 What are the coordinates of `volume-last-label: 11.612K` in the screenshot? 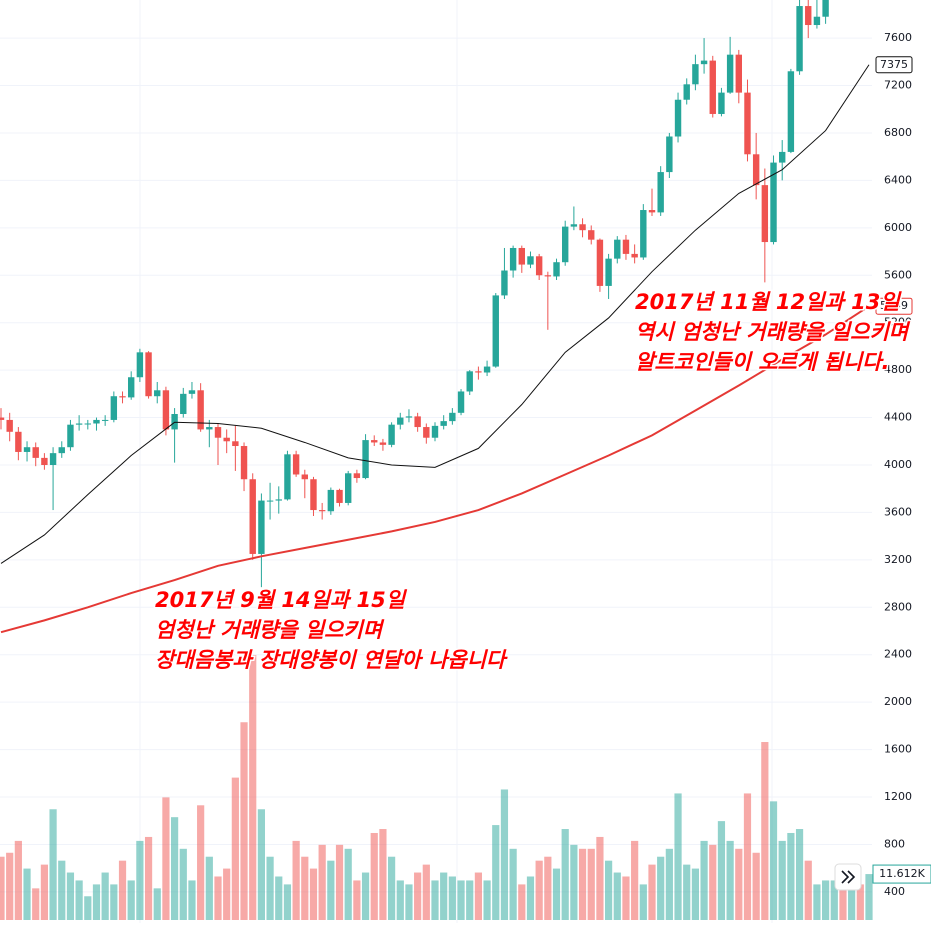 It's located at (902, 873).